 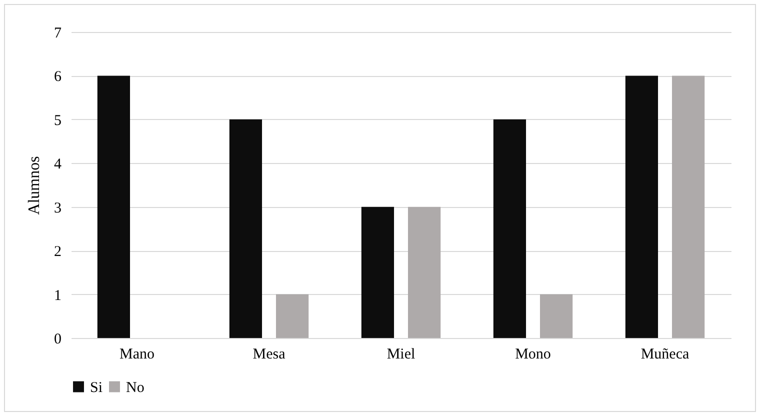 I want to click on x-tick-label: Muñeca, so click(x=665, y=354).